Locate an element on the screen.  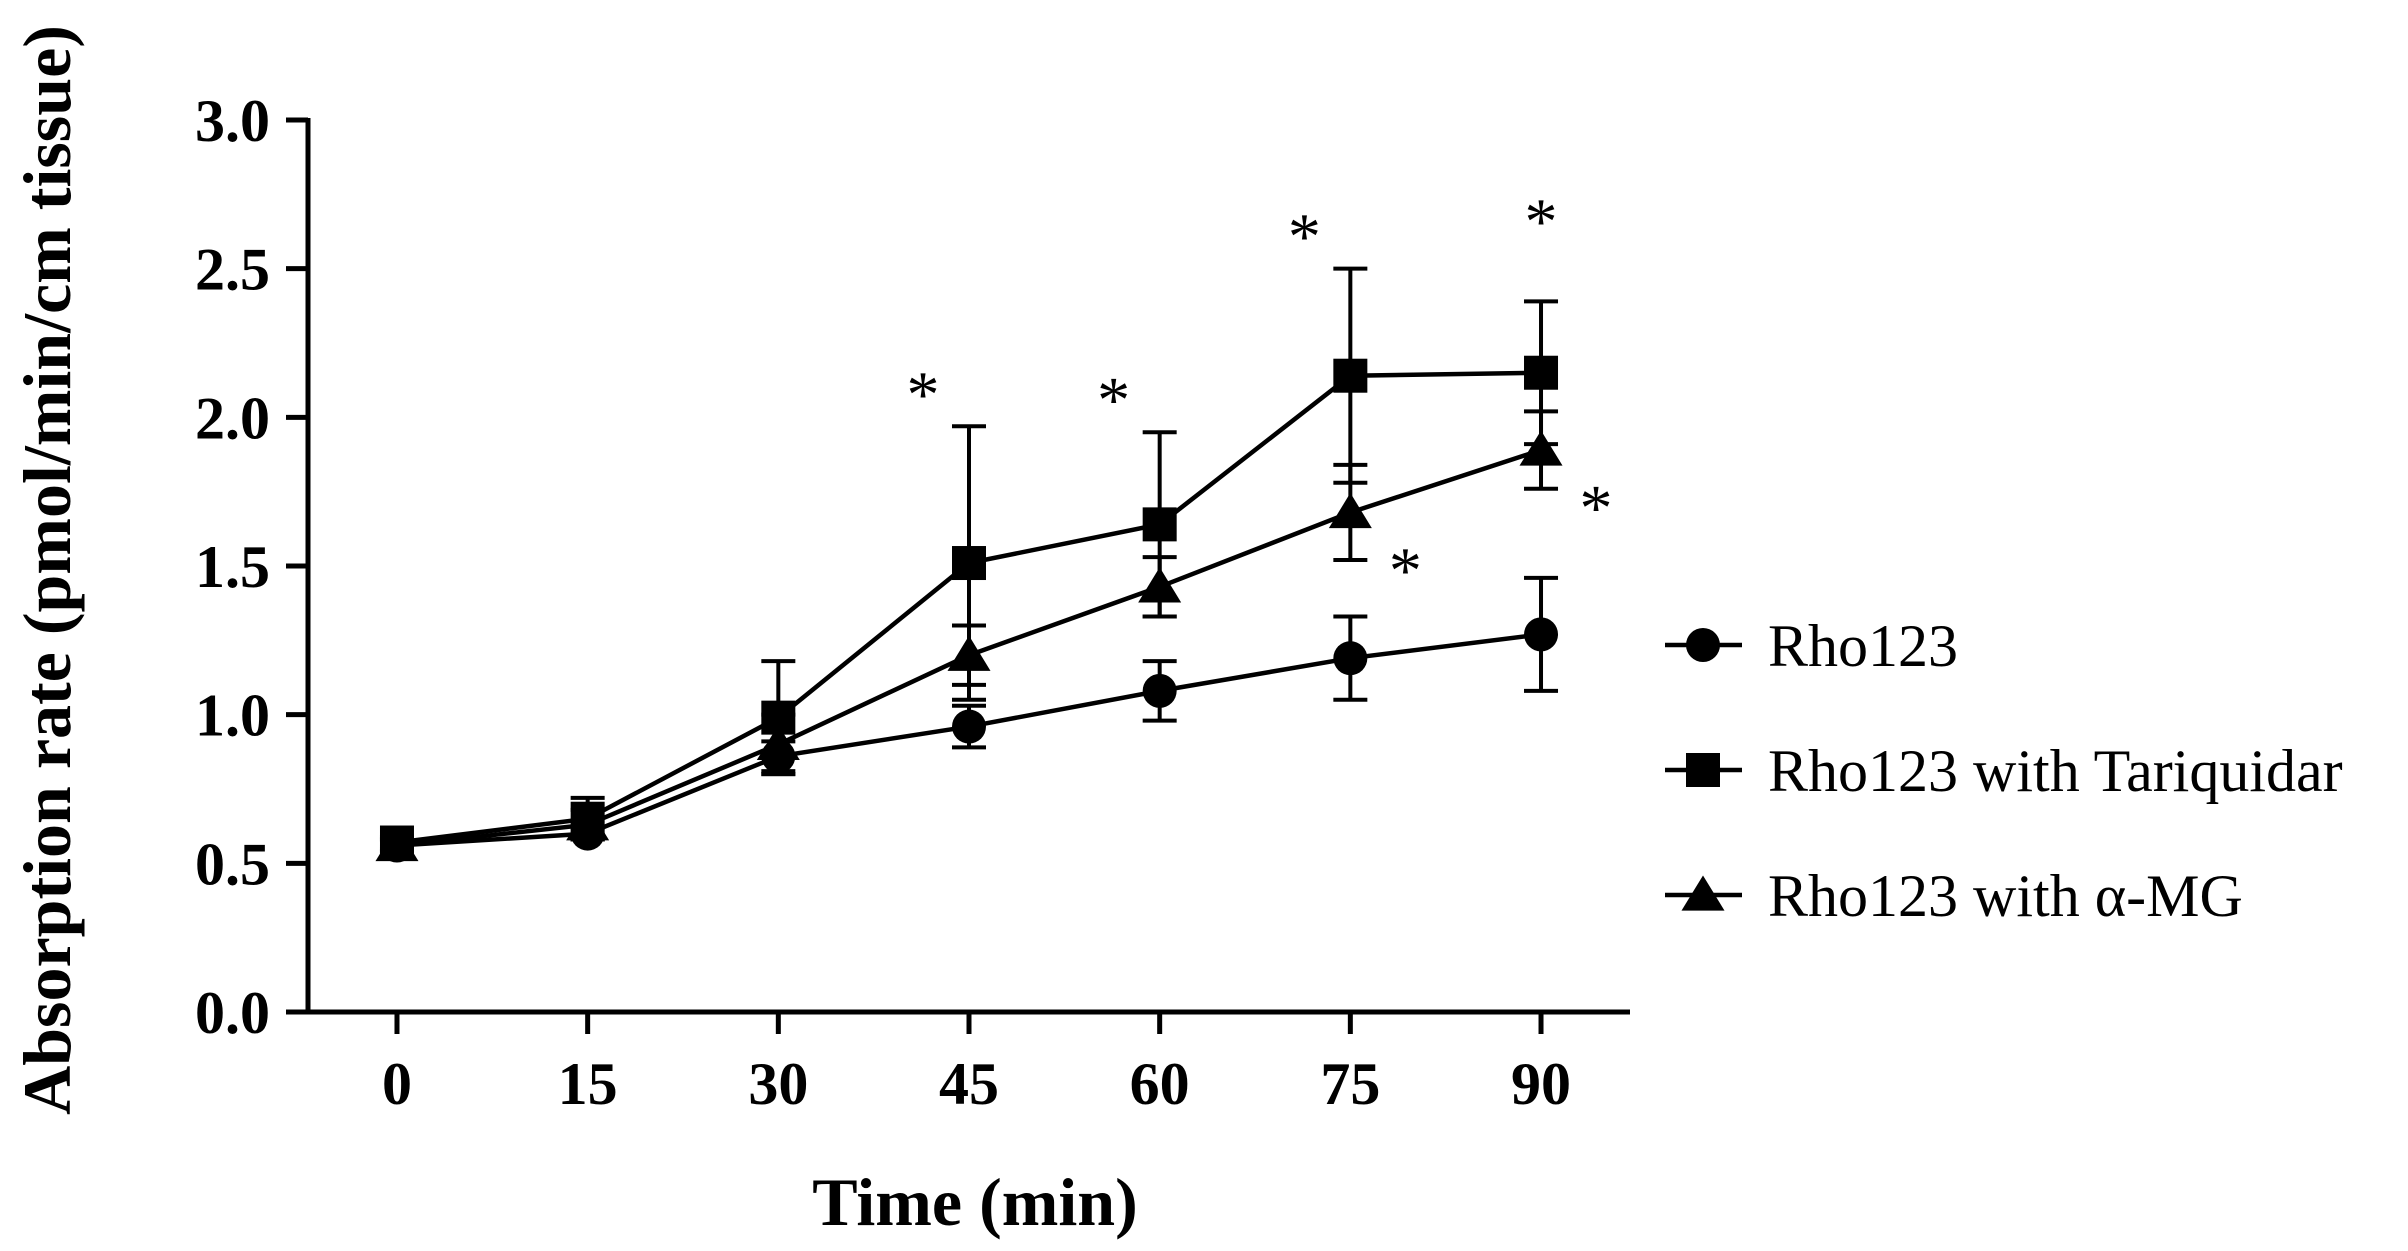
significance-annotations: * * * * * * is located at coordinates (1260, 396).